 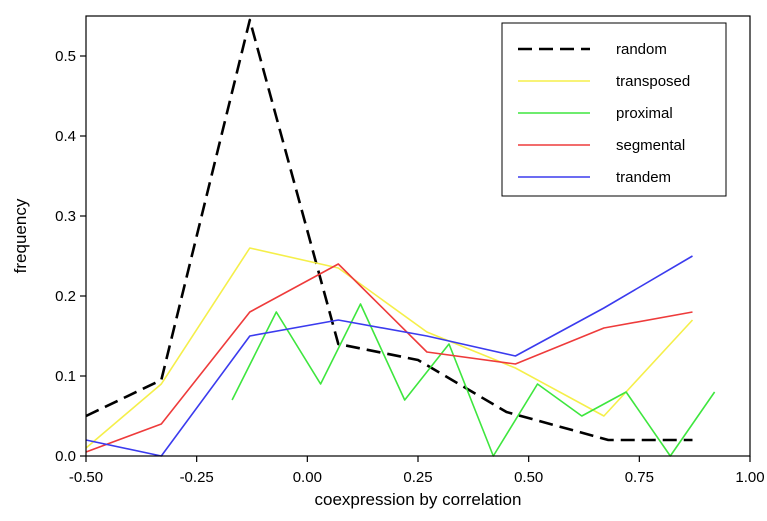 What do you see at coordinates (604, 113) in the screenshot?
I see `legend-items: random transposed proximal segmental trandem` at bounding box center [604, 113].